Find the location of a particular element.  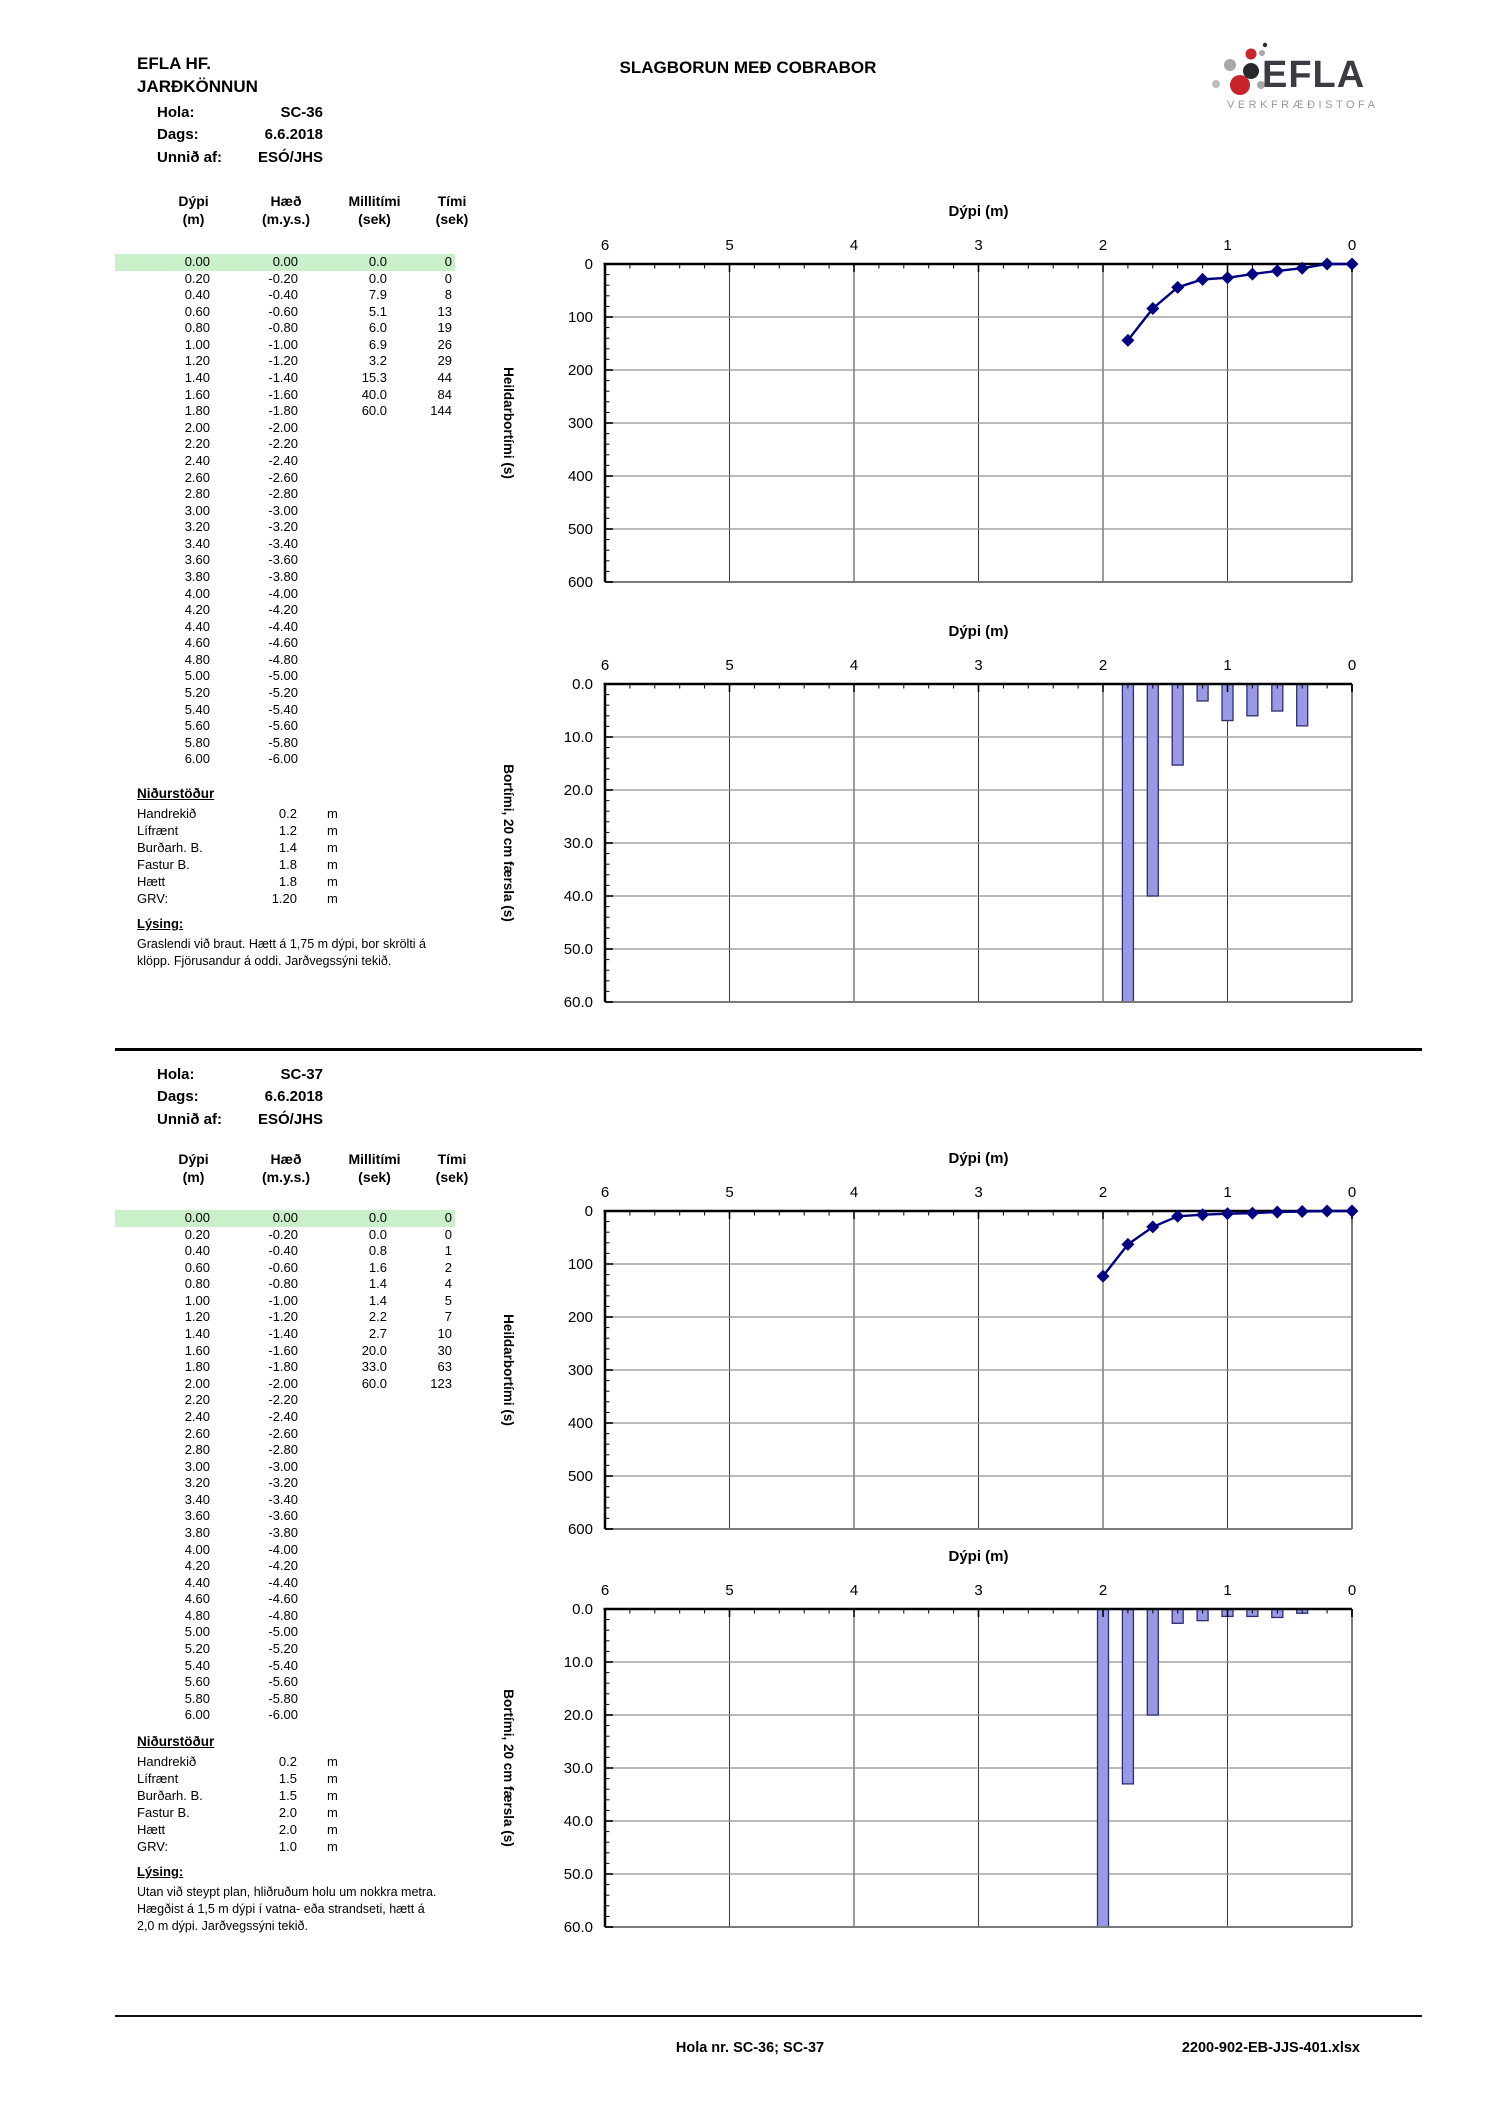

efla-logo-subtitle: VERKFRÆÐISTOFA is located at coordinates (1303, 105).